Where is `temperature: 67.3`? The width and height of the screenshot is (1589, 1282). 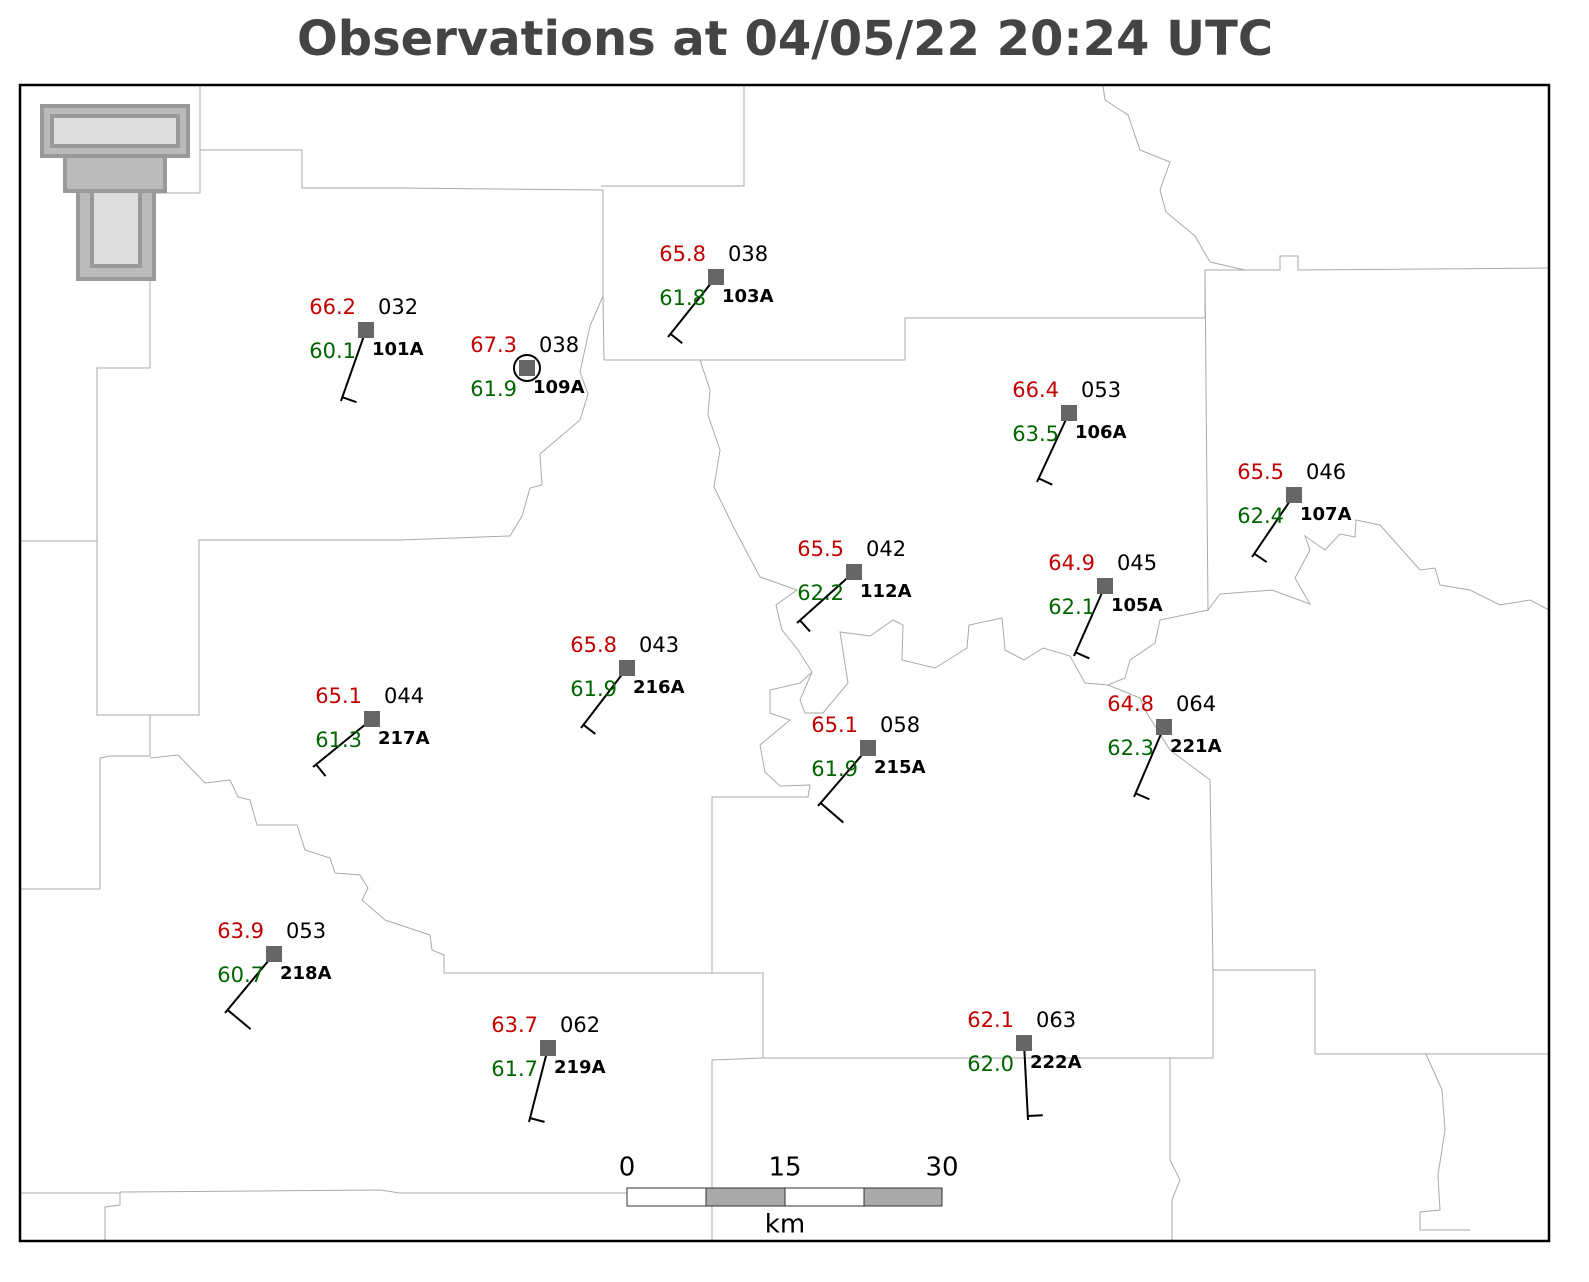 temperature: 67.3 is located at coordinates (493, 345).